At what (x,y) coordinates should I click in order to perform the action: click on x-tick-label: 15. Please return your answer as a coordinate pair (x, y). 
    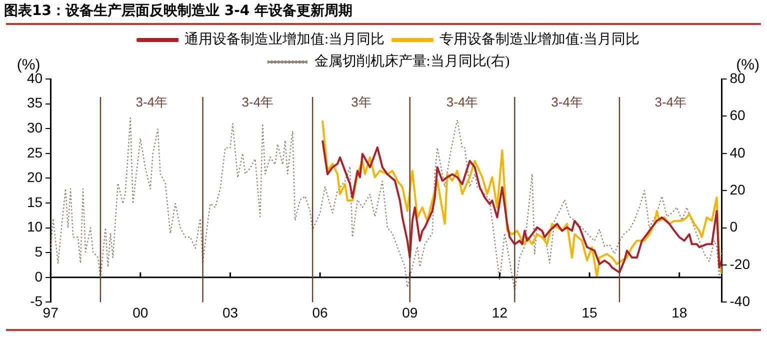
    Looking at the image, I should click on (590, 312).